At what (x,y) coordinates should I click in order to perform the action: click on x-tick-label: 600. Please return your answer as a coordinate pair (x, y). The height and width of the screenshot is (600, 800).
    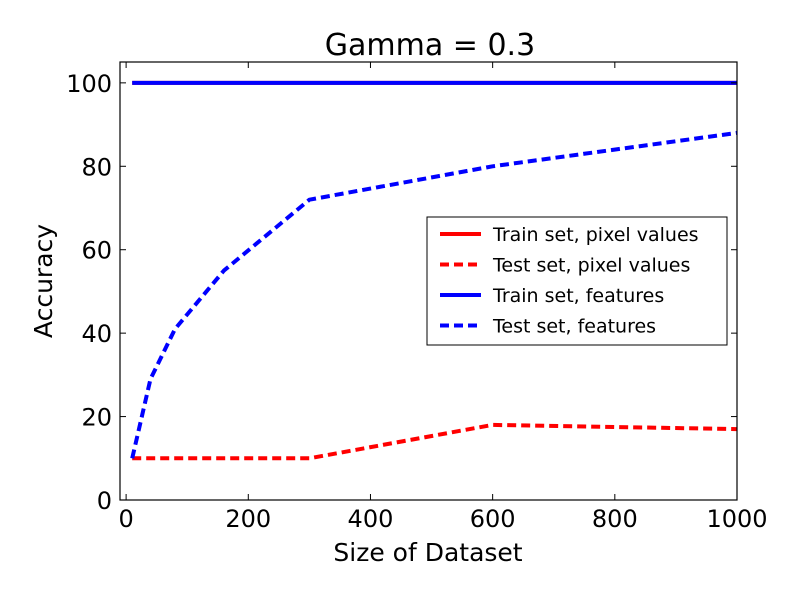
    Looking at the image, I should click on (493, 519).